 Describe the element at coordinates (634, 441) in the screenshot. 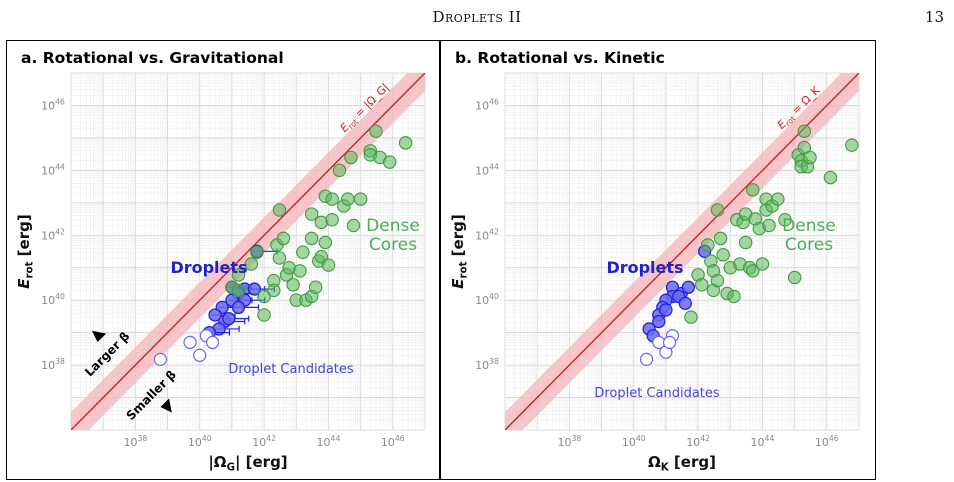

I see `x-tick-label: 1040` at that location.